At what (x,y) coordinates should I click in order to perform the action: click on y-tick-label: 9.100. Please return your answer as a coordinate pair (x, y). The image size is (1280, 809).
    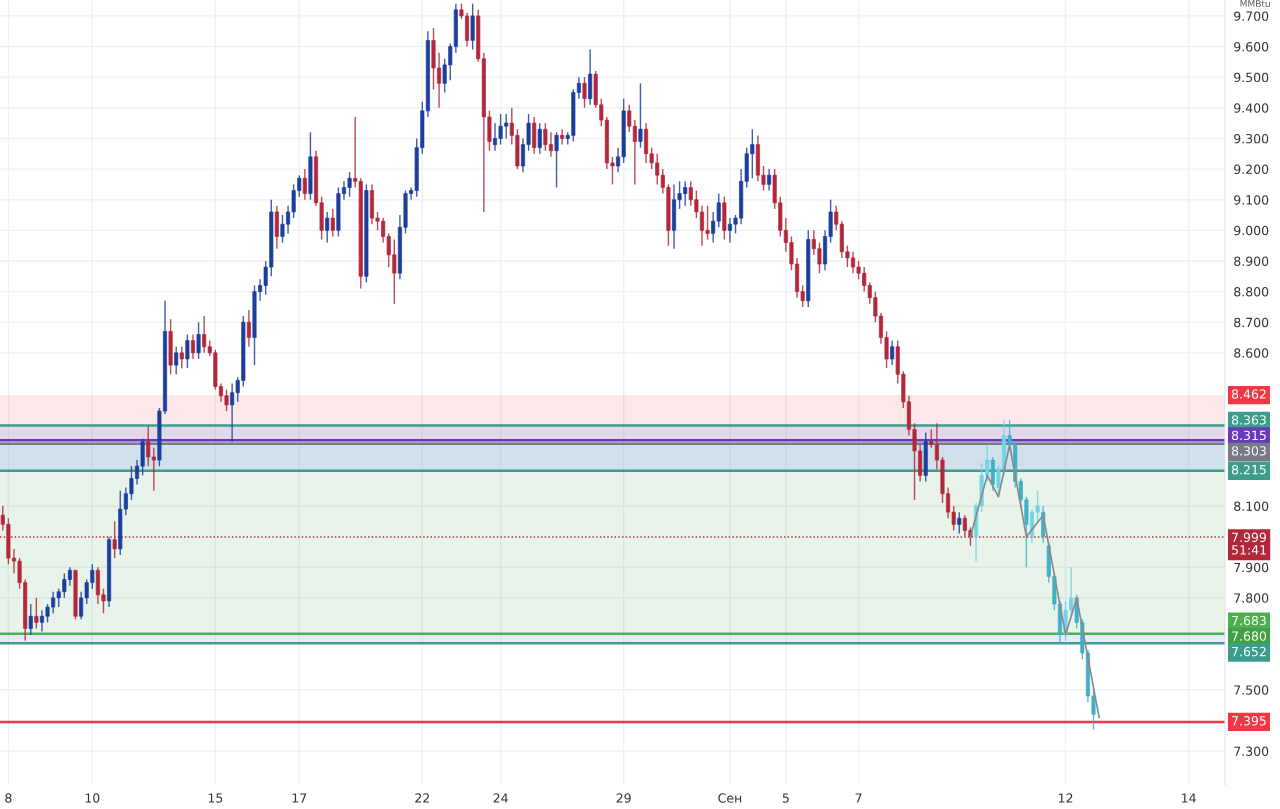
    Looking at the image, I should click on (1251, 200).